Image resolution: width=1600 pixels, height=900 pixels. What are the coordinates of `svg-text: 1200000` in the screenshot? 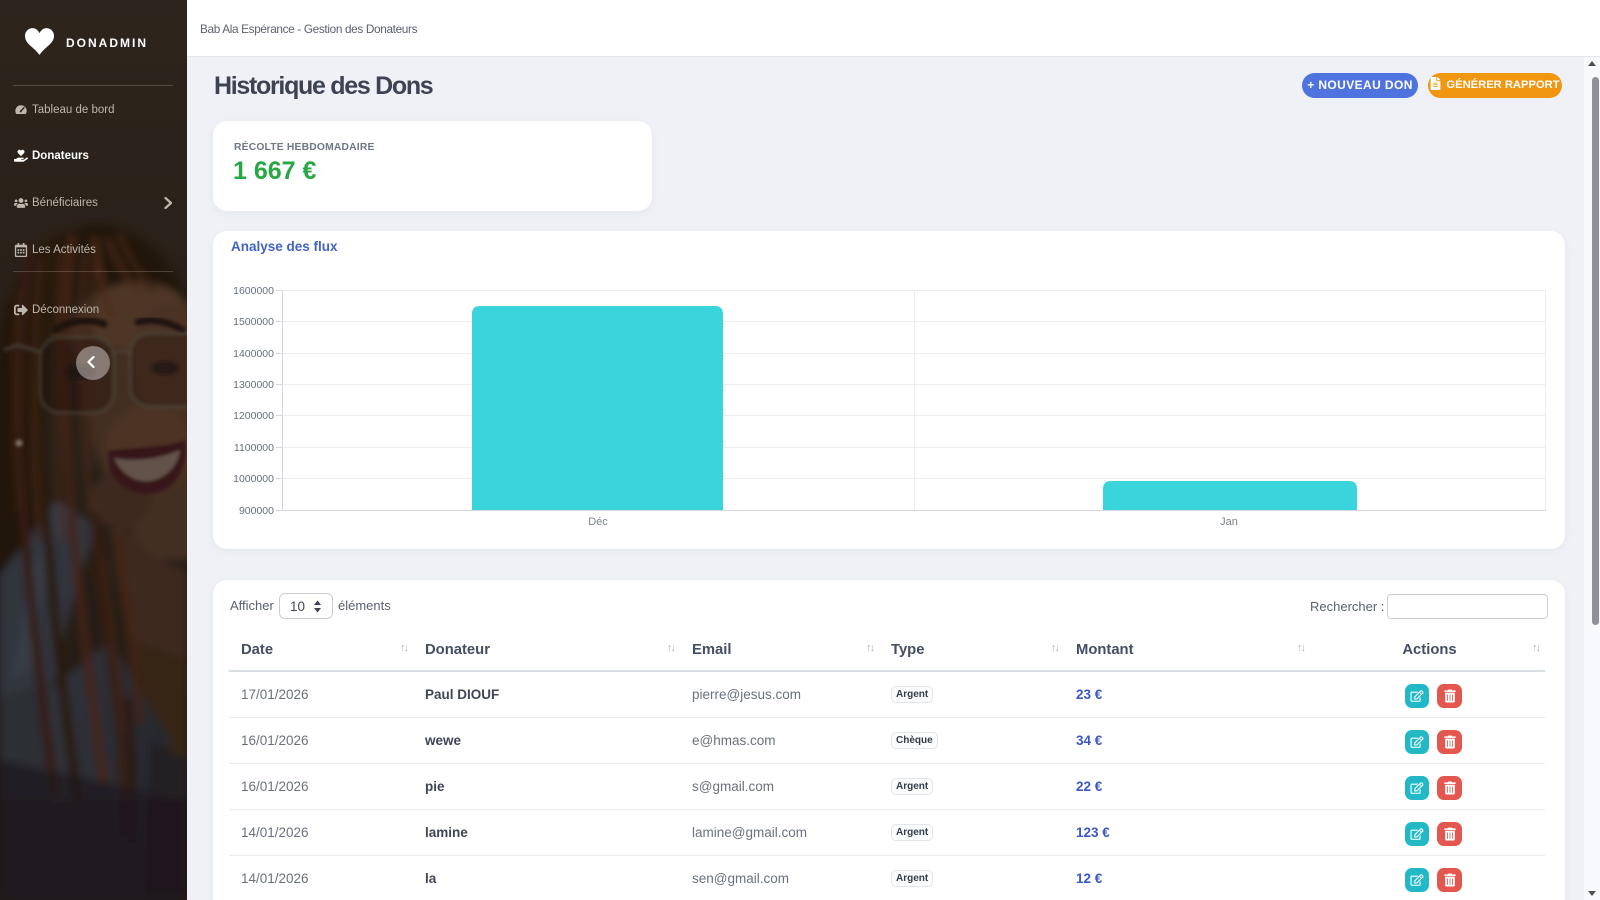 It's located at (253, 416).